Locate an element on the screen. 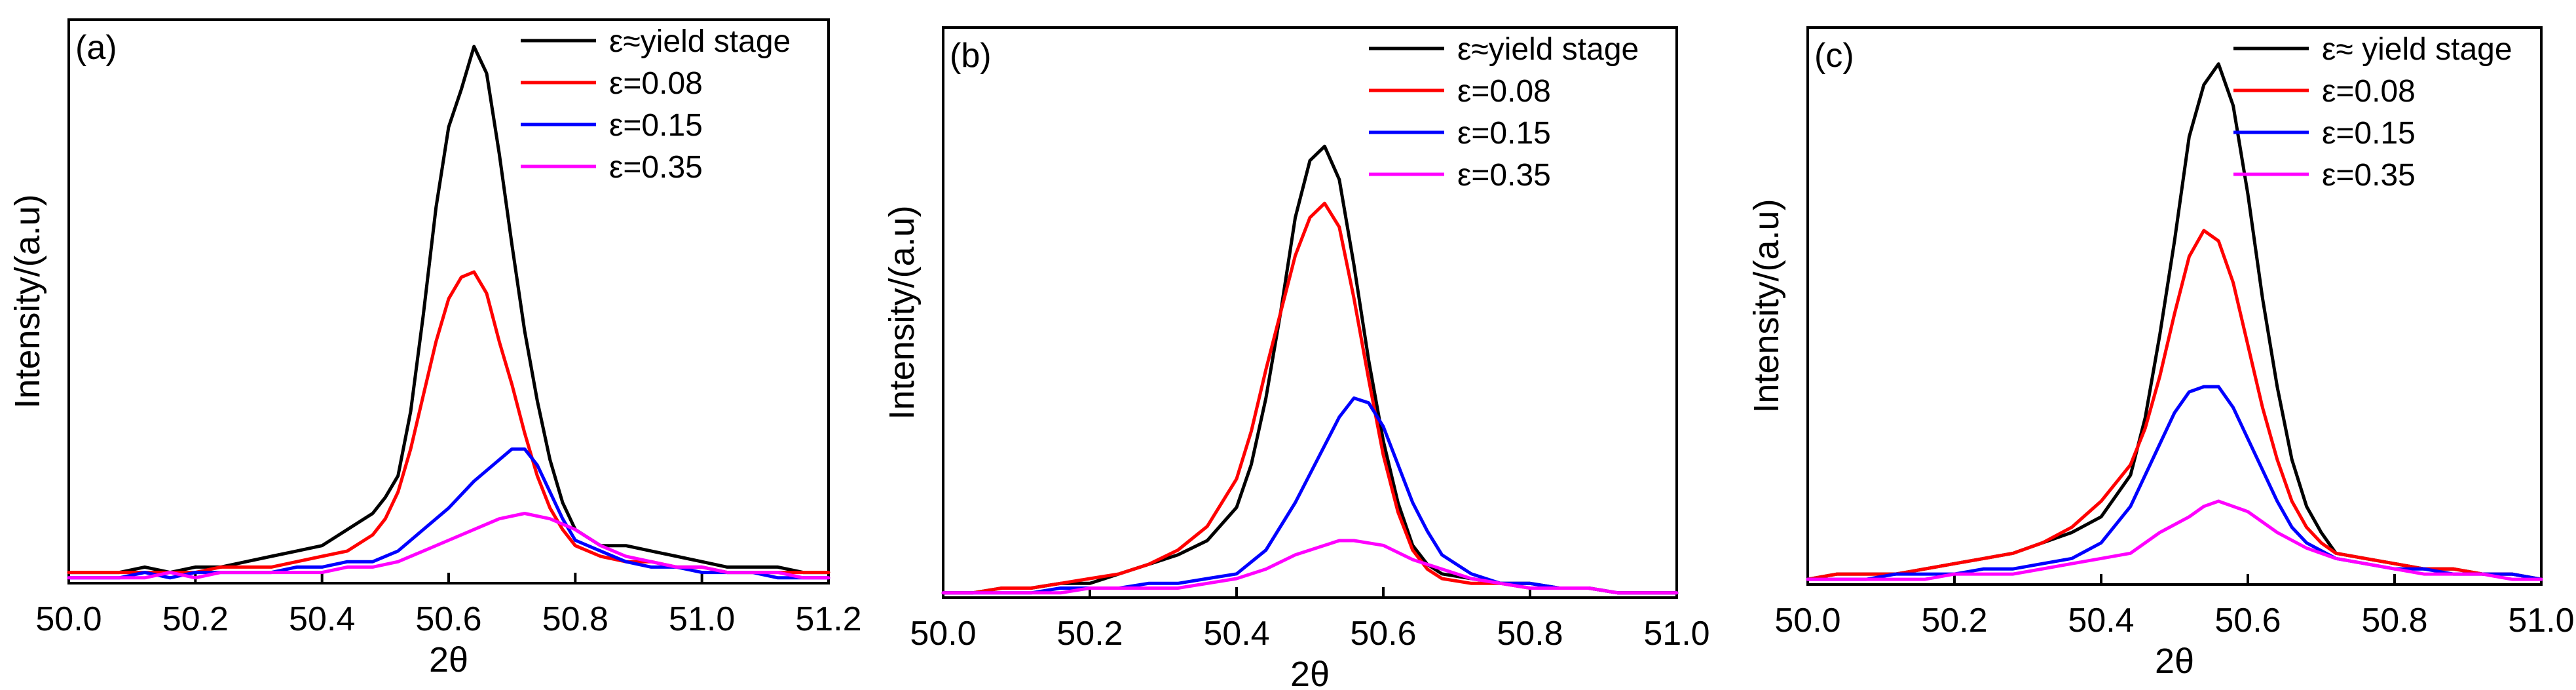 This screenshot has width=2576, height=690. legend-label: ε≈ yield stage is located at coordinates (2417, 49).